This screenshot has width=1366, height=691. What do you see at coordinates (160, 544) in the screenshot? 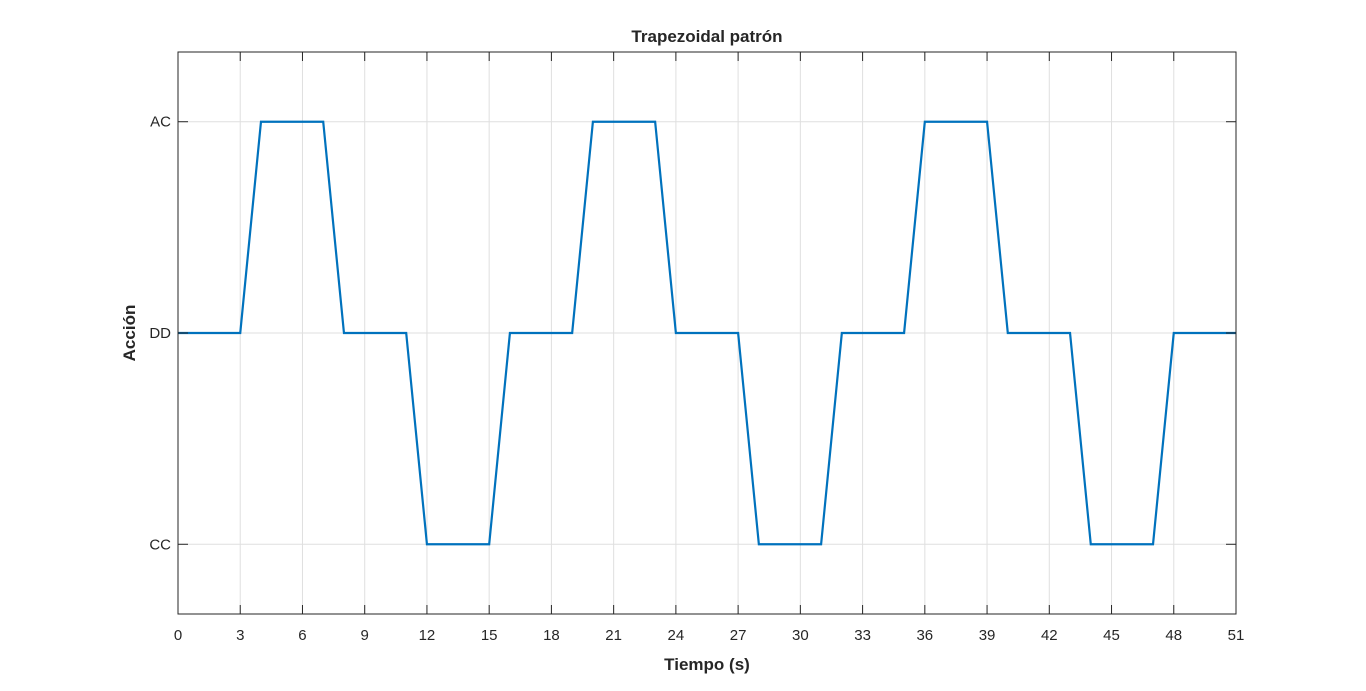
I see `y-tick-label: CC` at bounding box center [160, 544].